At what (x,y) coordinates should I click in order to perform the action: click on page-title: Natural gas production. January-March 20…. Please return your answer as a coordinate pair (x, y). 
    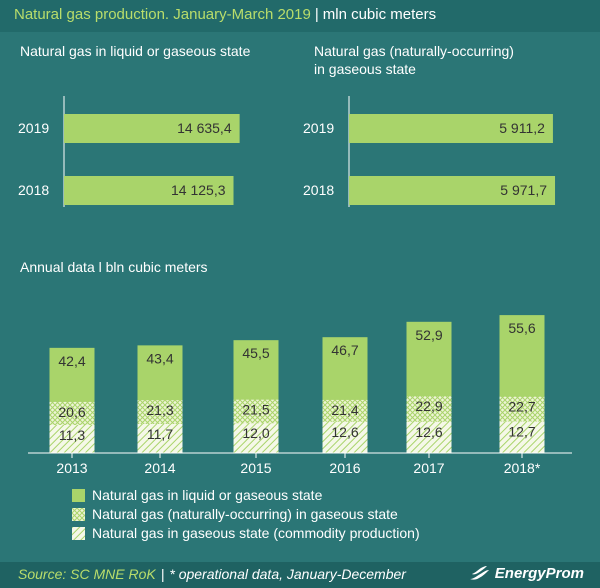
    Looking at the image, I should click on (225, 14).